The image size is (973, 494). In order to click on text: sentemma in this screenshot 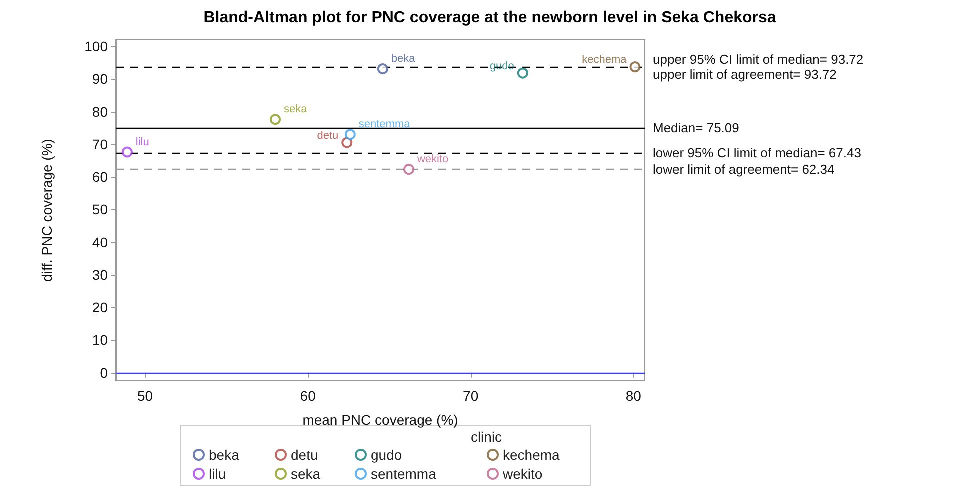, I will do `click(384, 124)`.